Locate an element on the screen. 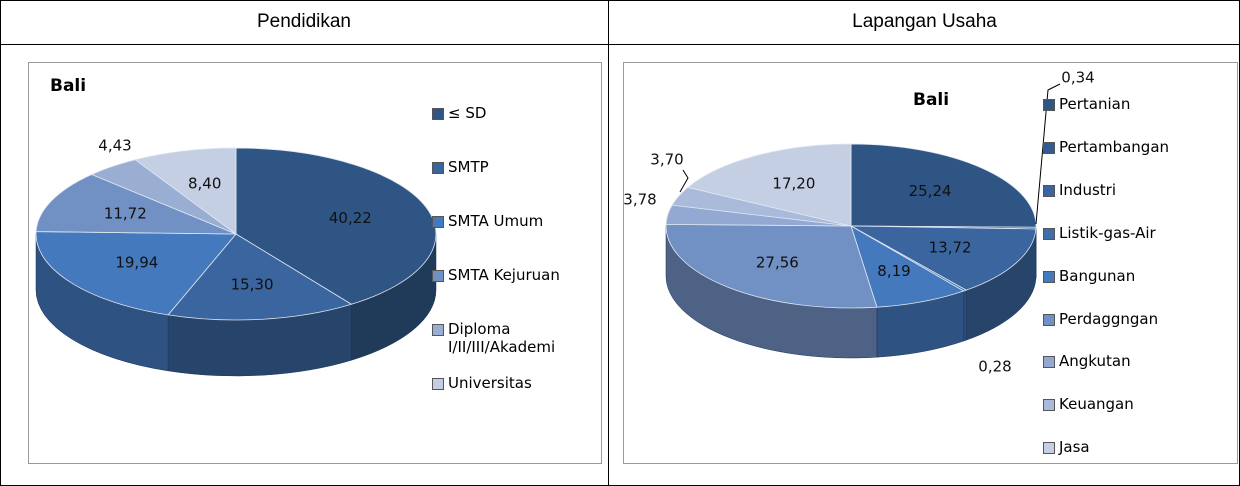  legend-item: Industri is located at coordinates (1138, 190).